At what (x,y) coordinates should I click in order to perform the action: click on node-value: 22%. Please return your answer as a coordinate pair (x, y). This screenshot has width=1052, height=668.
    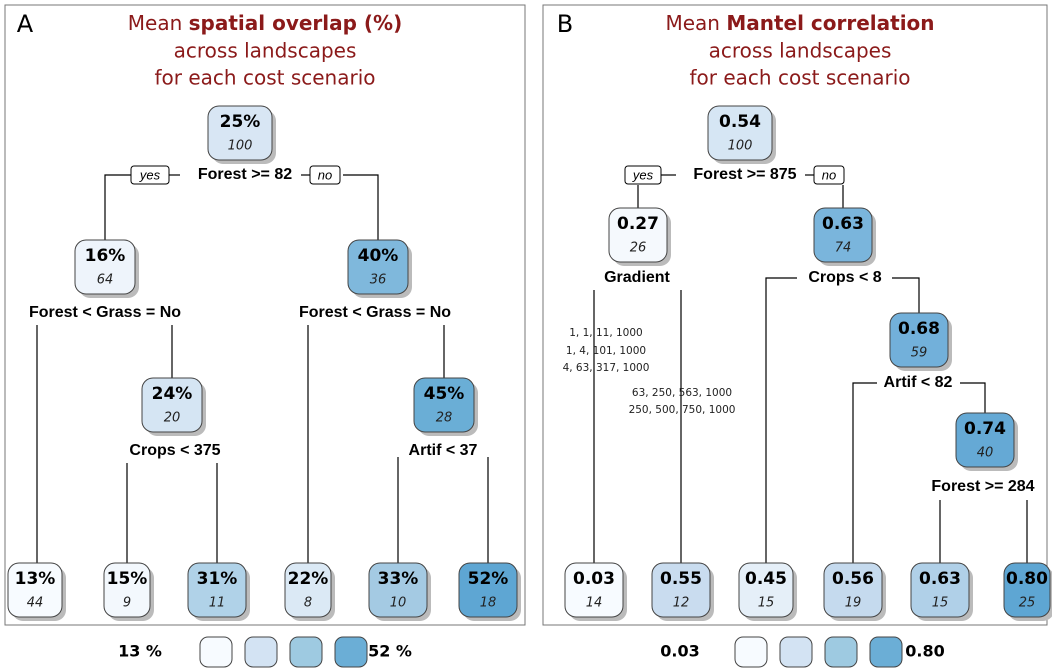
    Looking at the image, I should click on (308, 579).